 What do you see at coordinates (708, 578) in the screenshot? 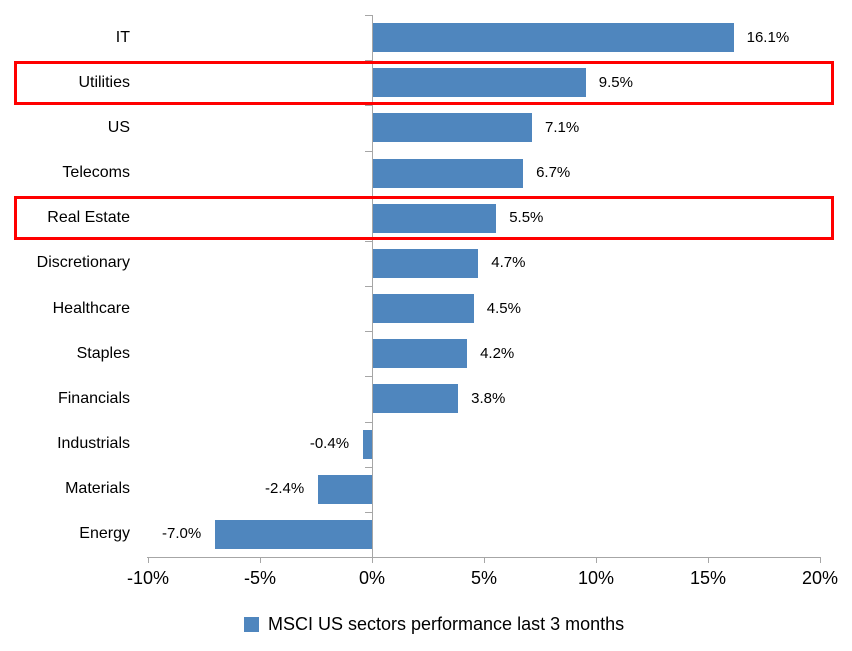
I see `value-axis-tick-label: 15%` at bounding box center [708, 578].